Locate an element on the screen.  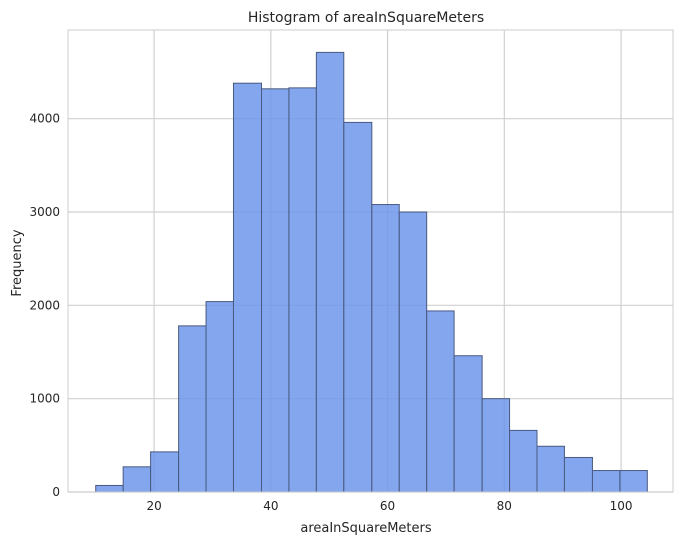
x-tick-labels: 20 40 60 80 100 is located at coordinates (389, 506).